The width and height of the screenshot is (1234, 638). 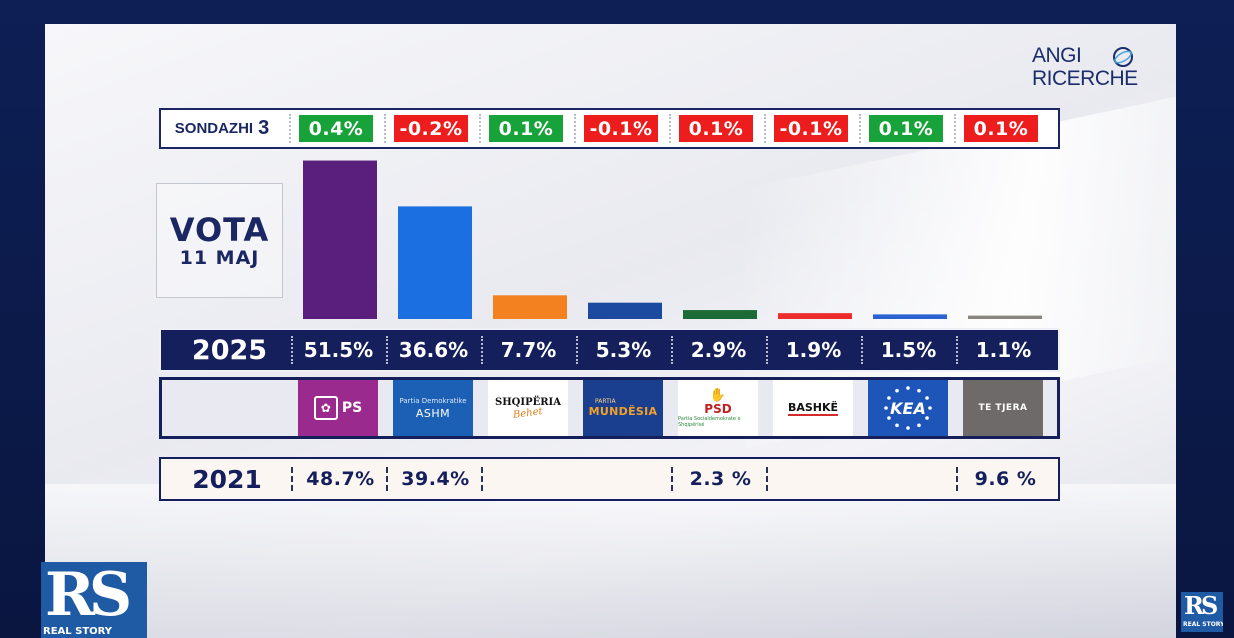 I want to click on party-mundesia-name: MUNDËSIA, so click(x=623, y=411).